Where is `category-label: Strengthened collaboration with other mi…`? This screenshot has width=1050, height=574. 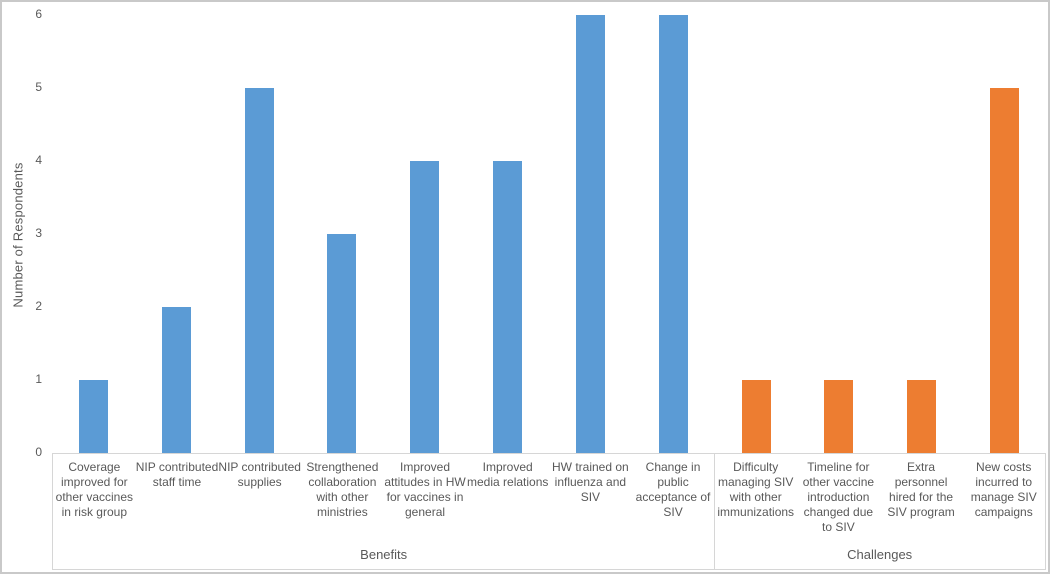 category-label: Strengthened collaboration with other mi… is located at coordinates (342, 489).